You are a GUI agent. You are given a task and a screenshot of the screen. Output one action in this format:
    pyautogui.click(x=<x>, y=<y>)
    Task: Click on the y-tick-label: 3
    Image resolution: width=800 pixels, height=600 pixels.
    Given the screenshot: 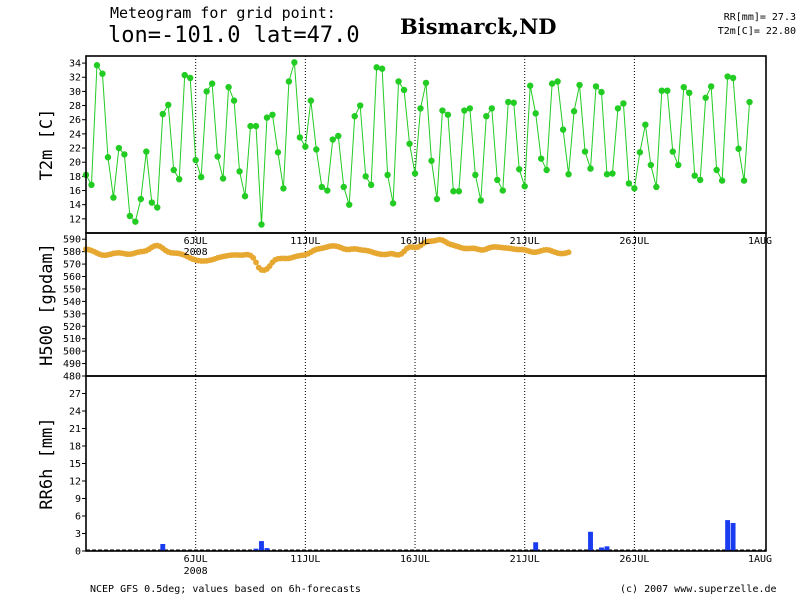 What is the action you would take?
    pyautogui.click(x=78, y=534)
    